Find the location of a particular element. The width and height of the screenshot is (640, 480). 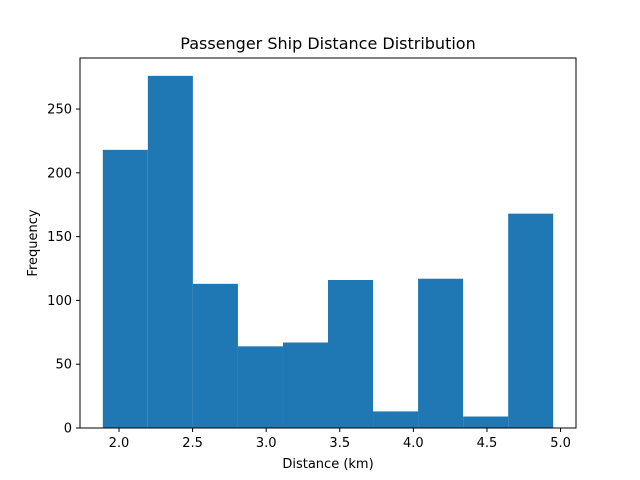

y-tick-label: 200 is located at coordinates (59, 173).